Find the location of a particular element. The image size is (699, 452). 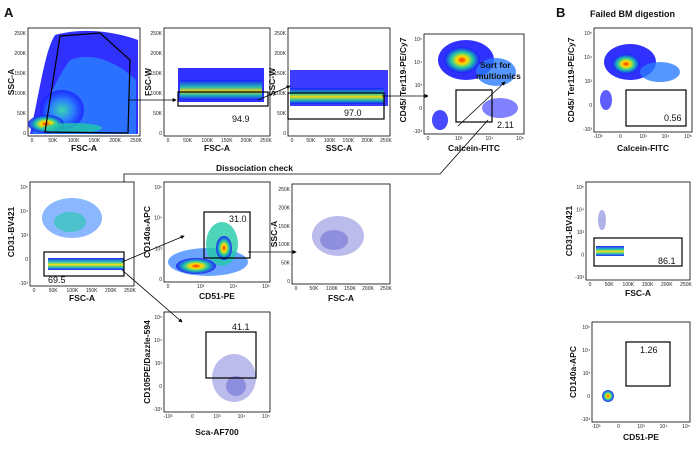

plot-a8-xlabel: Sca-AF700 is located at coordinates (217, 432).